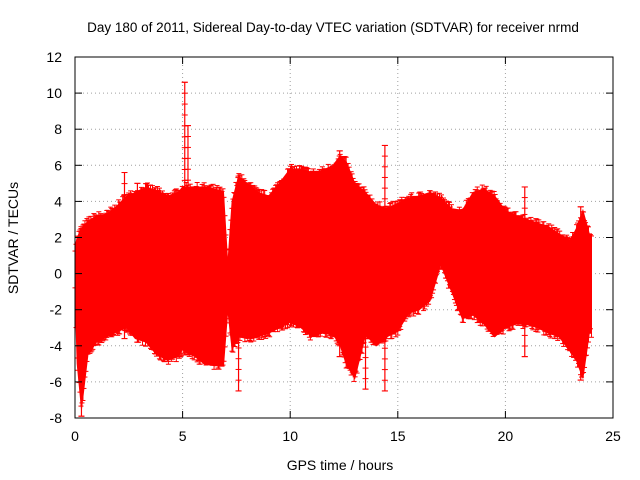  What do you see at coordinates (56, 310) in the screenshot?
I see `y-tick-label: -2` at bounding box center [56, 310].